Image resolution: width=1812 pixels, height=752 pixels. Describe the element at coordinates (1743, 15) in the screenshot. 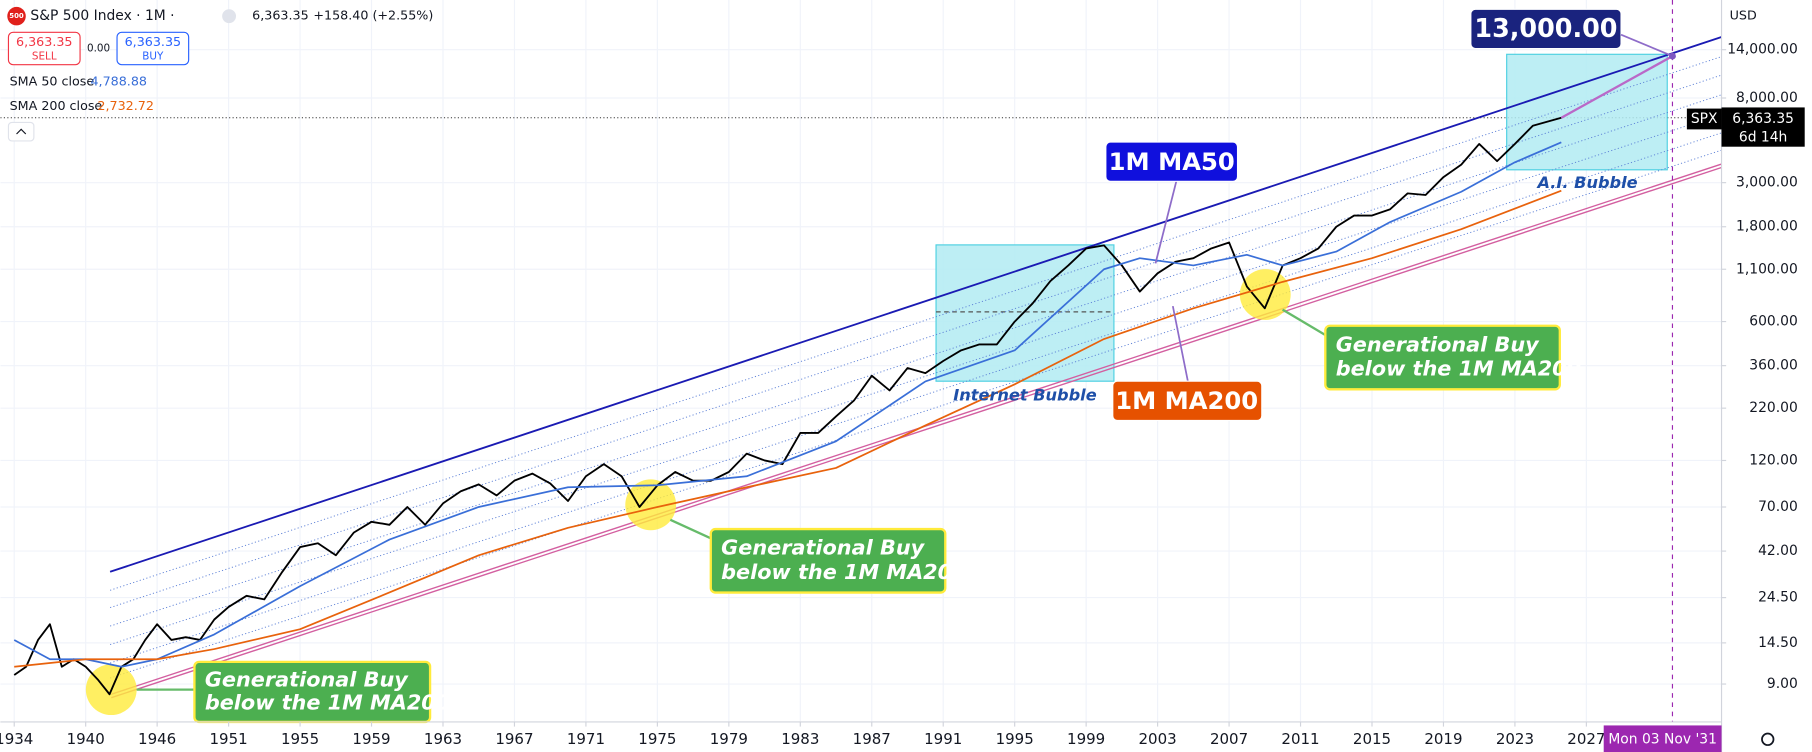

I see `currency: USD` at that location.